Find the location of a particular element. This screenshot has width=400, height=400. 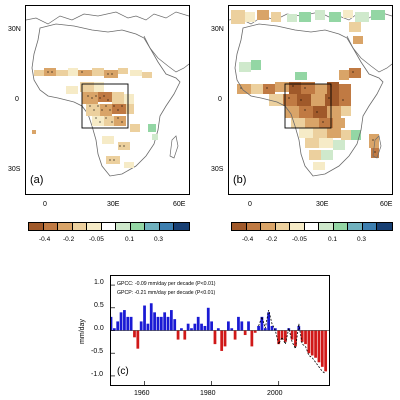

map-a-ytick-0: 0 is located at coordinates (17, 99).